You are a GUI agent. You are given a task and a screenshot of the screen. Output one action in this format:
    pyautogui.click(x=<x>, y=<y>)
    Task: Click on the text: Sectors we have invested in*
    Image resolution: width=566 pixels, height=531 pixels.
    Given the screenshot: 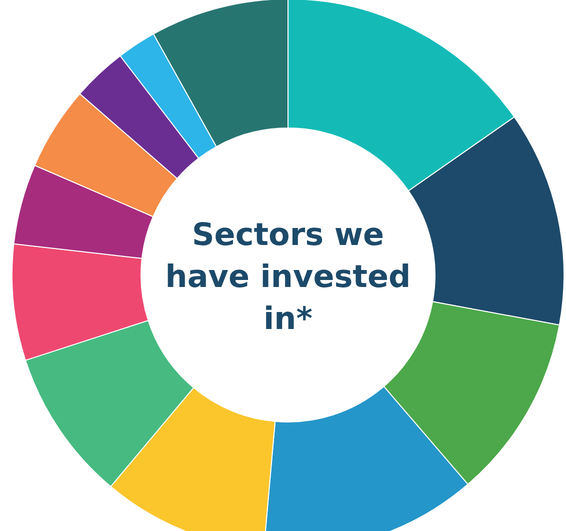 What is the action you would take?
    pyautogui.click(x=288, y=277)
    